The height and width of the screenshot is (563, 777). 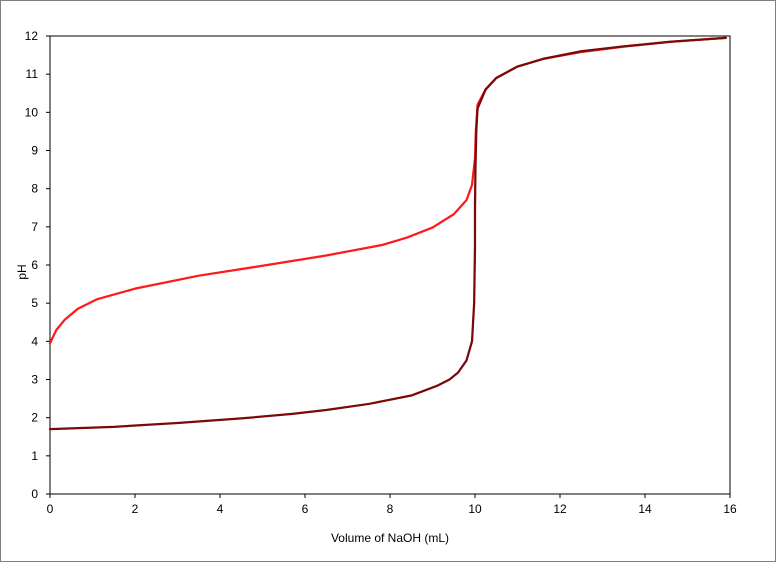 What do you see at coordinates (220, 509) in the screenshot?
I see `x-tick-label: 4` at bounding box center [220, 509].